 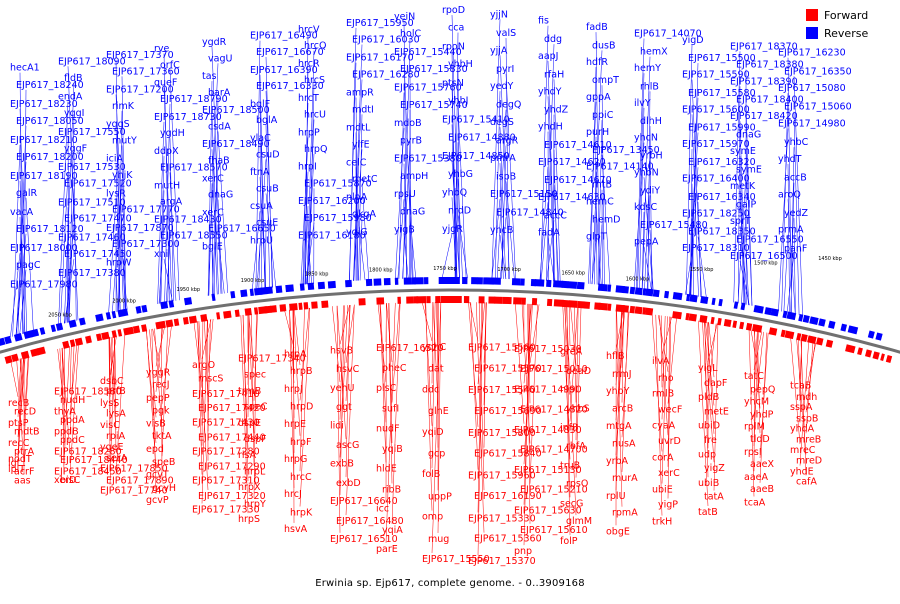 What do you see at coordinates (579, 521) in the screenshot?
I see `gene-label: glmM` at bounding box center [579, 521].